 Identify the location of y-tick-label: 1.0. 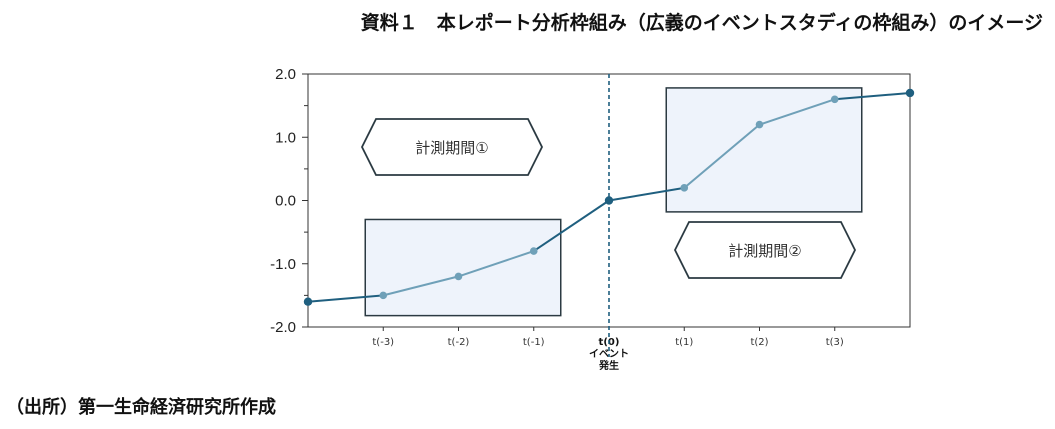
(285, 137).